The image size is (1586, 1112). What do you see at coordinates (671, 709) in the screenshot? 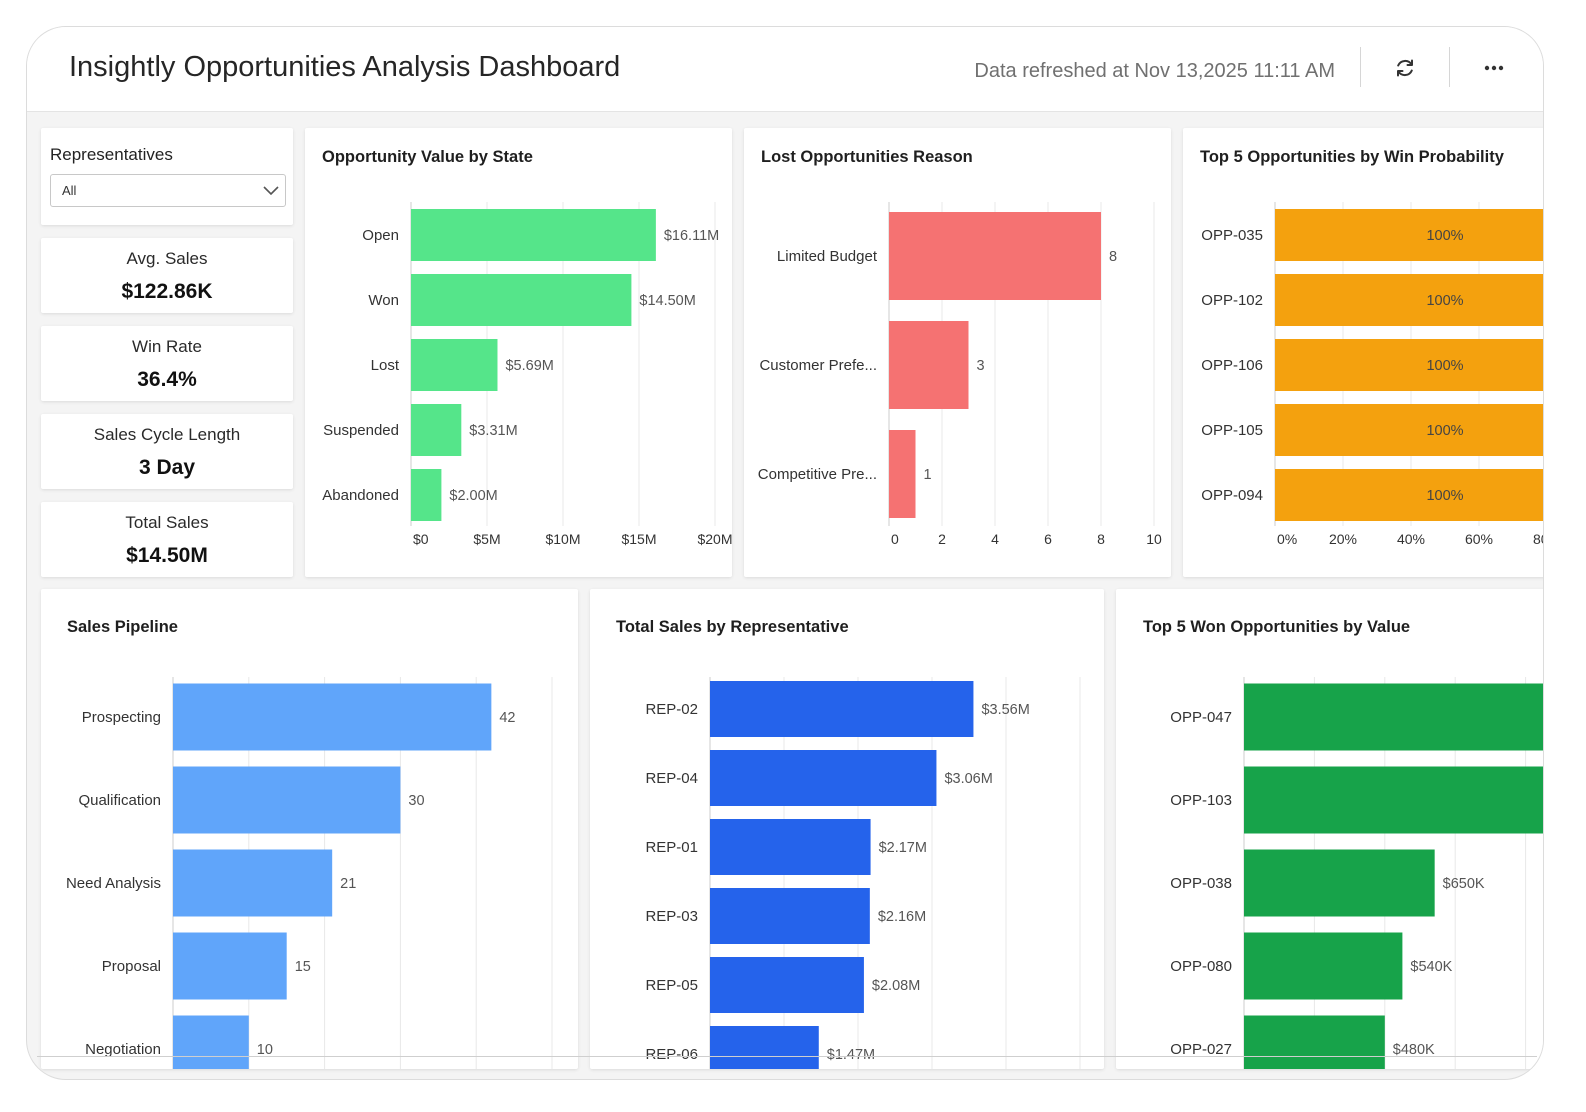
I see `category-label: REP-02` at bounding box center [671, 709].